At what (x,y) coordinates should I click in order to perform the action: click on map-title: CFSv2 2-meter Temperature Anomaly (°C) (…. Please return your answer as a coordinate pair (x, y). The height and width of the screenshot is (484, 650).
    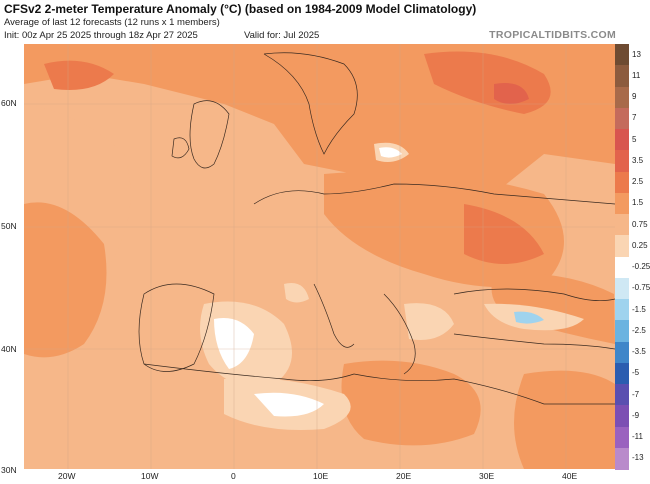
    Looking at the image, I should click on (240, 9).